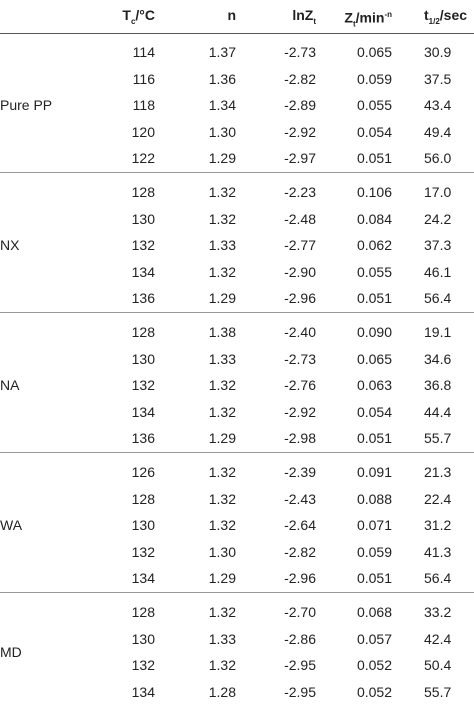 The image size is (474, 705). I want to click on header-cell: t1/2/sec, so click(445, 18).